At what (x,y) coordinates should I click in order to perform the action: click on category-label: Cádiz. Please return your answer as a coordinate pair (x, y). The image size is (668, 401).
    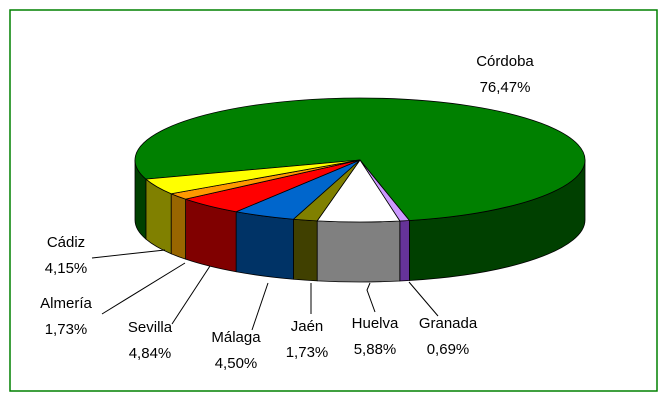
    Looking at the image, I should click on (66, 242).